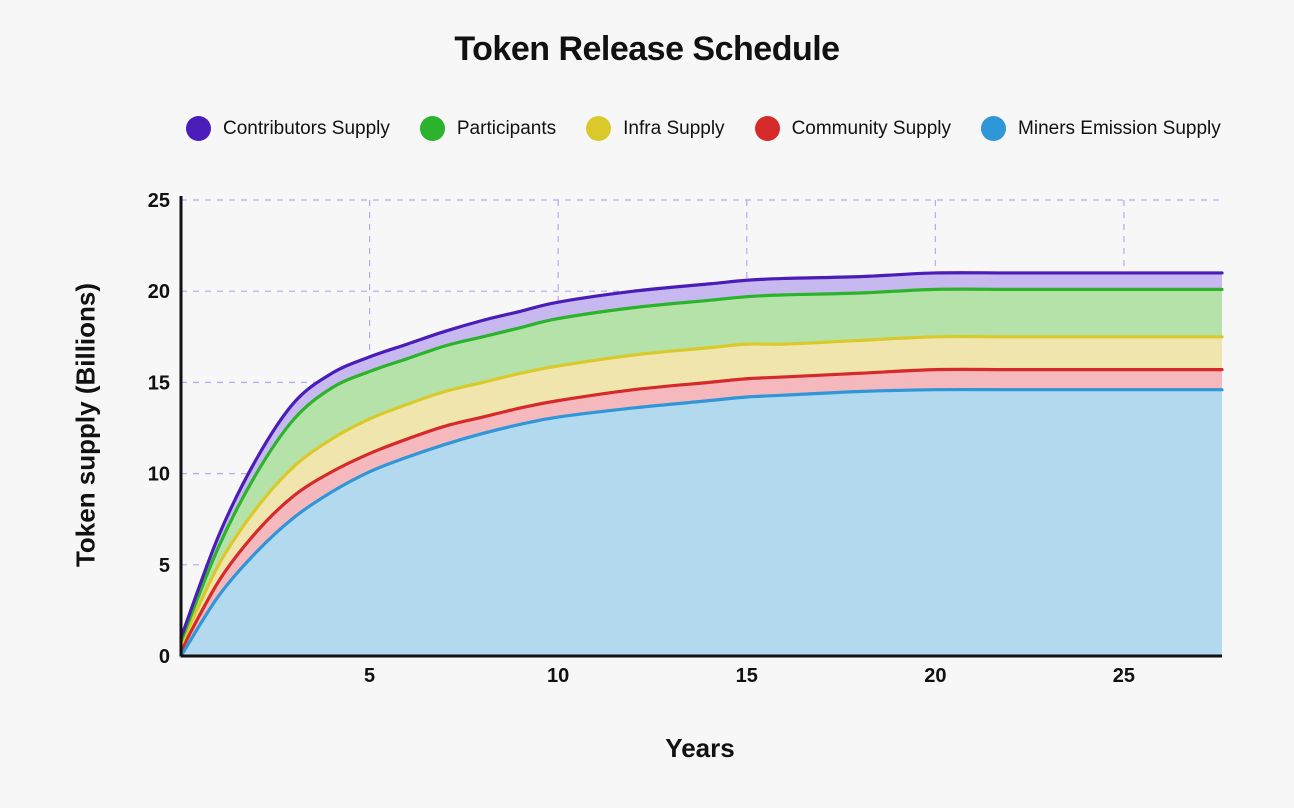  What do you see at coordinates (1119, 128) in the screenshot?
I see `legend-label-miners: Miners Emission Supply` at bounding box center [1119, 128].